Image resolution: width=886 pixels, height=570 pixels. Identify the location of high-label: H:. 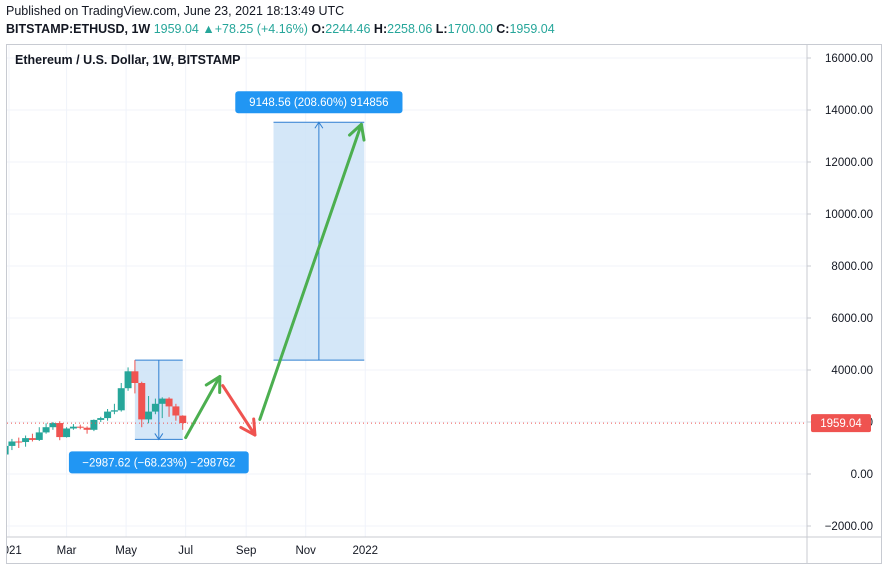
(380, 29).